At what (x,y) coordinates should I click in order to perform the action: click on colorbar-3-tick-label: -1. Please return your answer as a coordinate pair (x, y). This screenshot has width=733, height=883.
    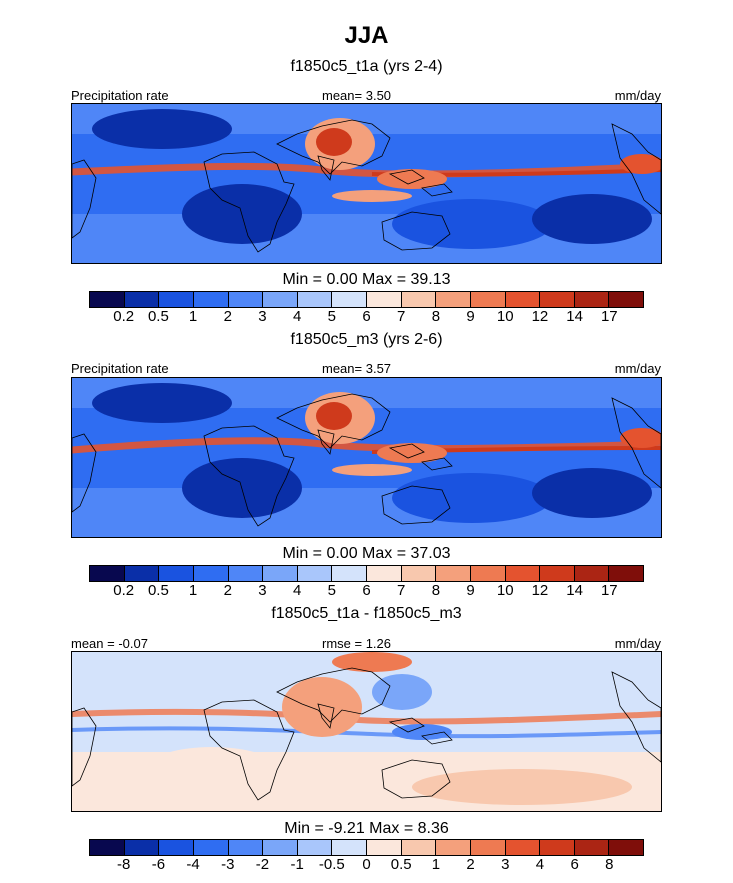
    Looking at the image, I should click on (297, 864).